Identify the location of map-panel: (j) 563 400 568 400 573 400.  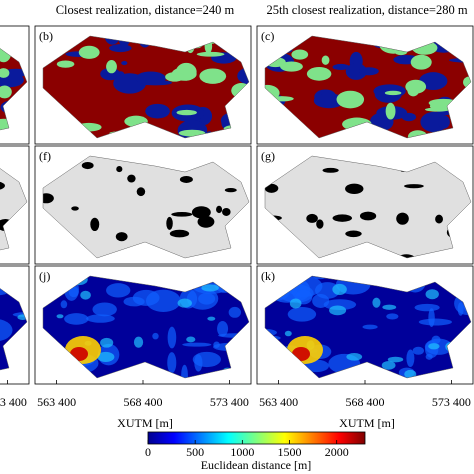
(143, 337).